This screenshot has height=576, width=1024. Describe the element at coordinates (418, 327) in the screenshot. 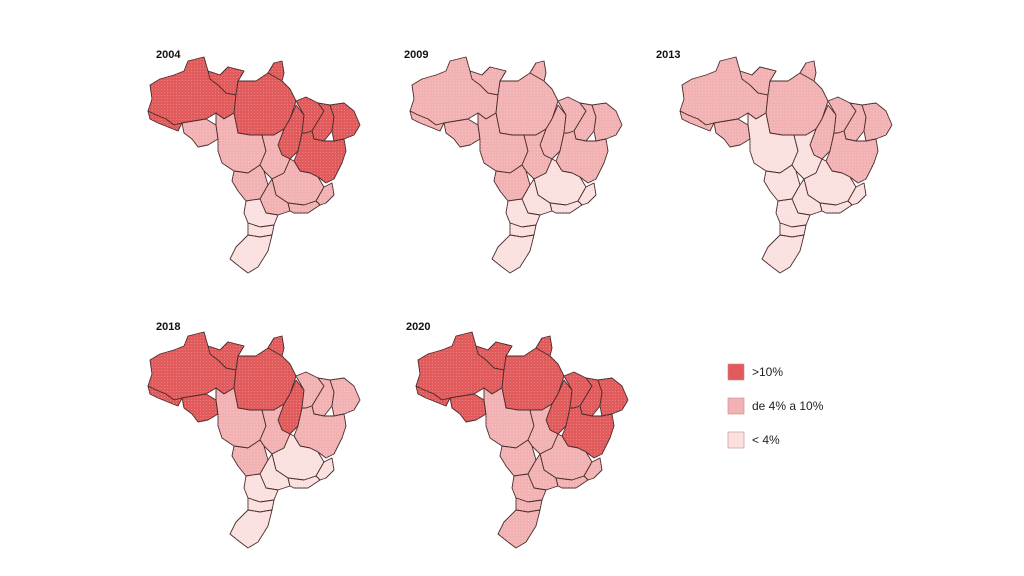

I see `map-year-title: 2020` at that location.